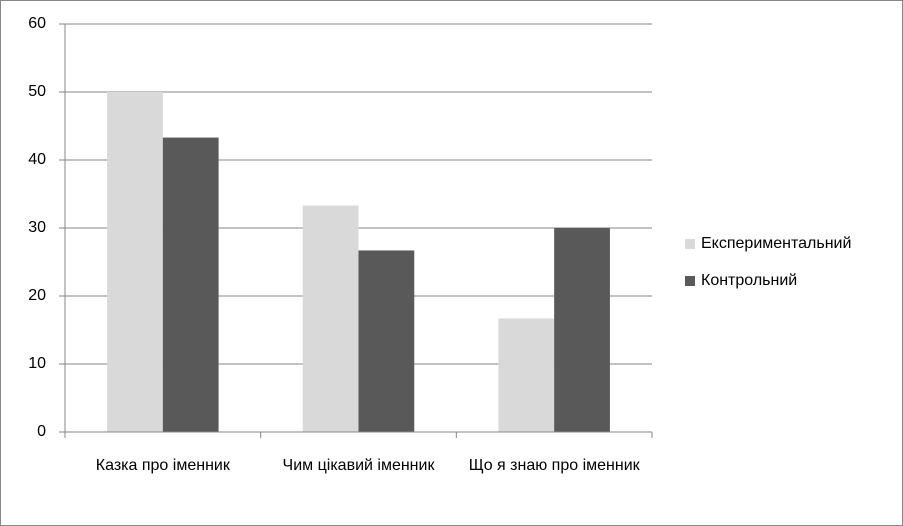 This screenshot has width=903, height=526. Describe the element at coordinates (776, 243) in the screenshot. I see `legend-label: Експериментальний` at that location.